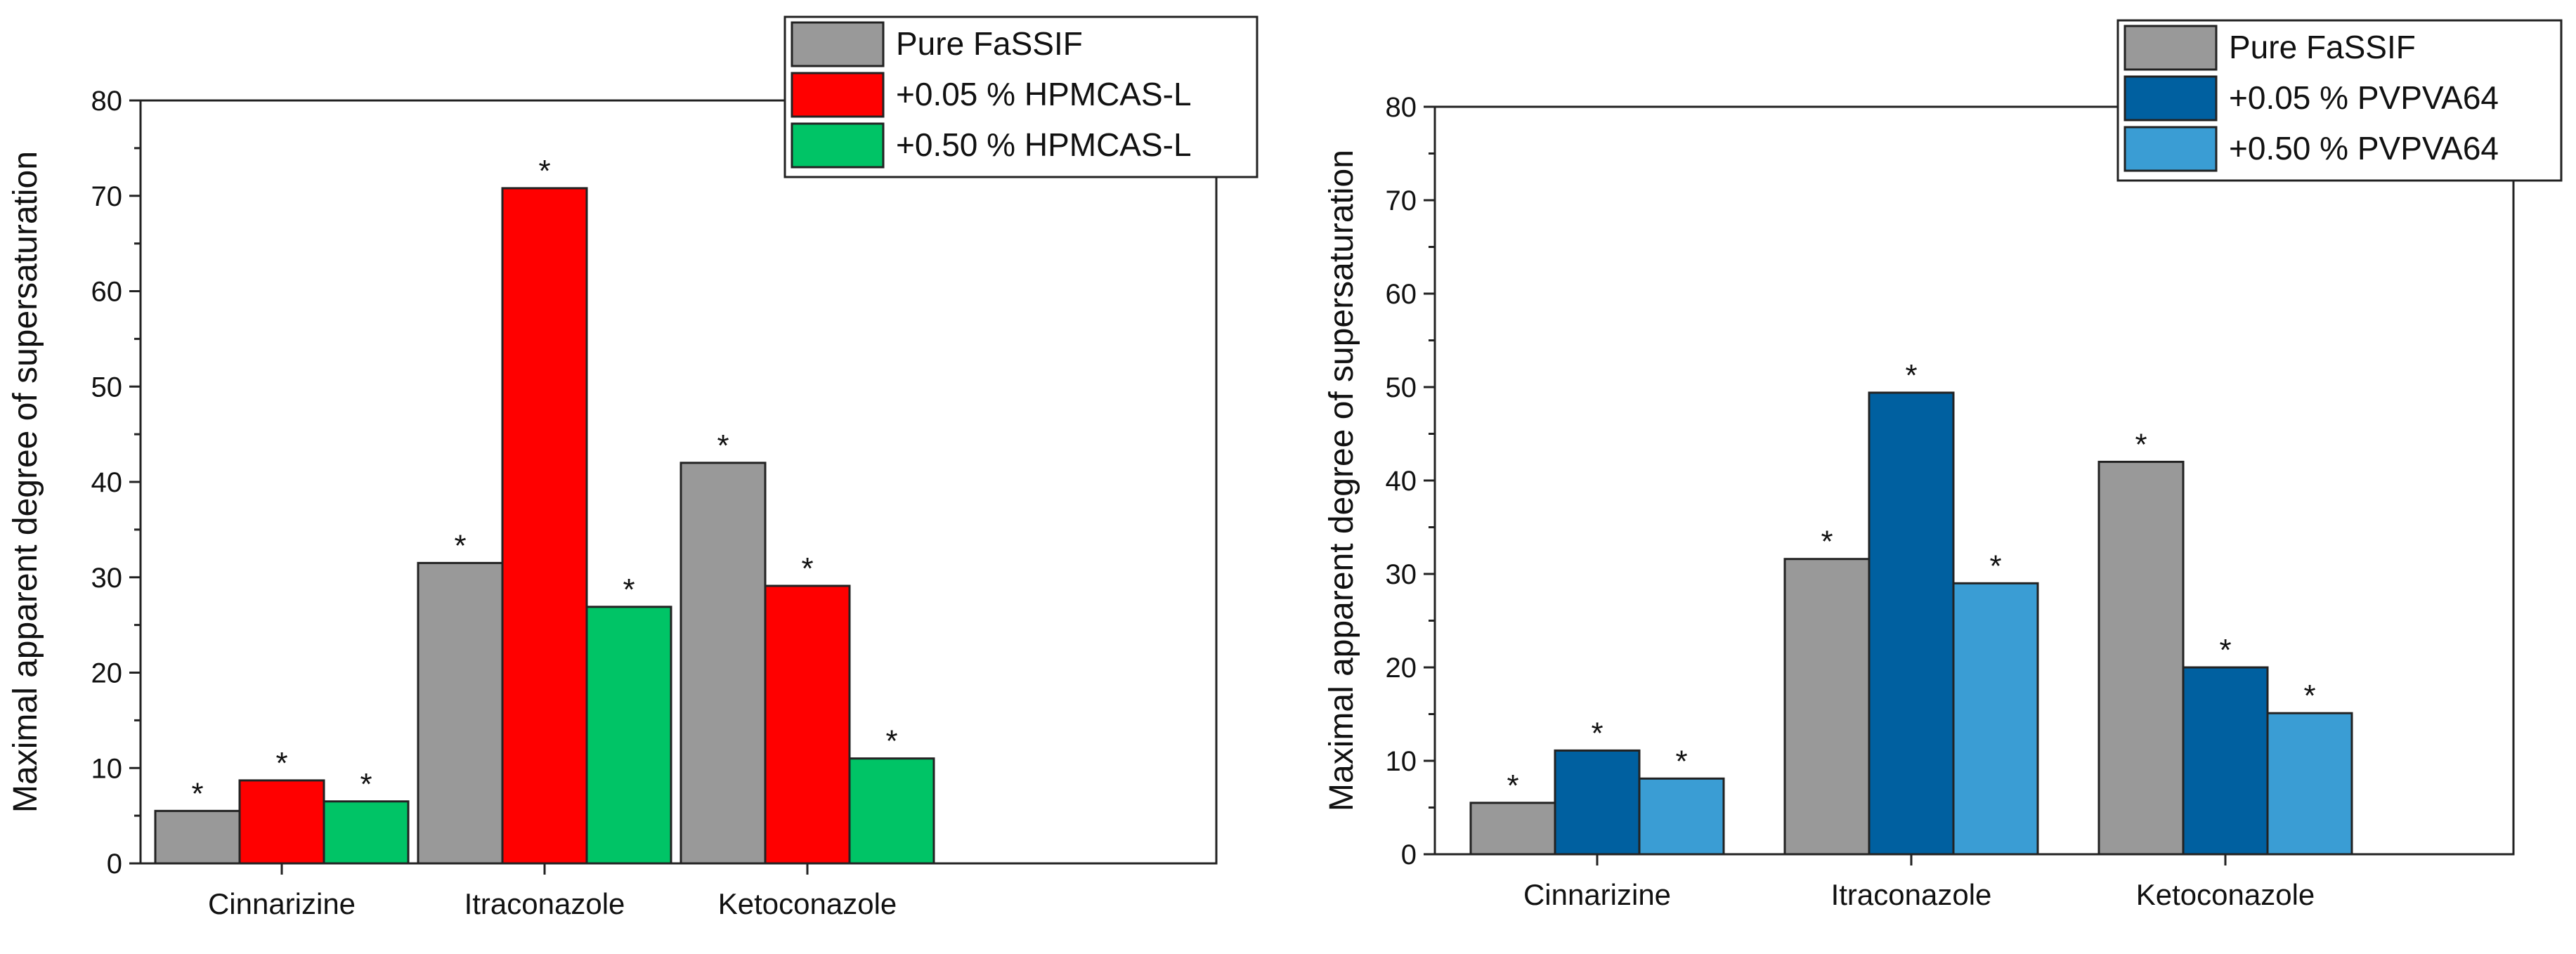 The height and width of the screenshot is (954, 2576). Describe the element at coordinates (544, 526) in the screenshot. I see `bar-0-05-hpmcas-l-itraconazole` at that location.